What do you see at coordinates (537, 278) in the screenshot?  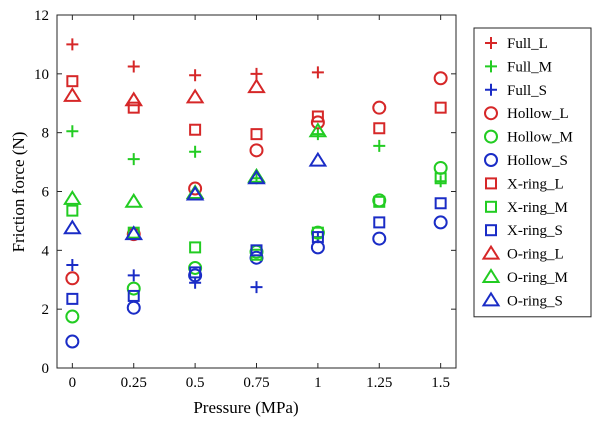 I see `legend-label: O-ring_M` at bounding box center [537, 278].